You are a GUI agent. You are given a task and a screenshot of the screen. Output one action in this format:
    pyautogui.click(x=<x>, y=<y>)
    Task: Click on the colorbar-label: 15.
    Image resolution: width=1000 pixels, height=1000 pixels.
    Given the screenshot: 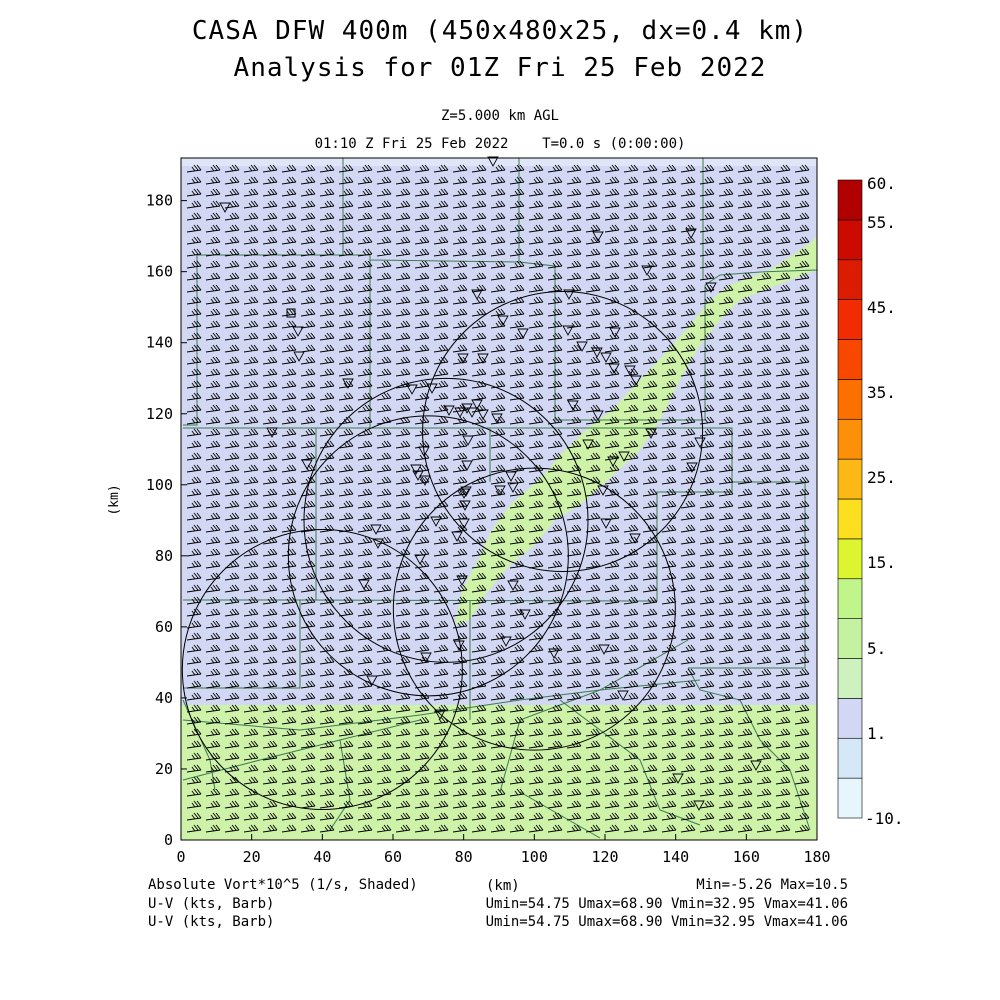 What is the action you would take?
    pyautogui.click(x=881, y=562)
    